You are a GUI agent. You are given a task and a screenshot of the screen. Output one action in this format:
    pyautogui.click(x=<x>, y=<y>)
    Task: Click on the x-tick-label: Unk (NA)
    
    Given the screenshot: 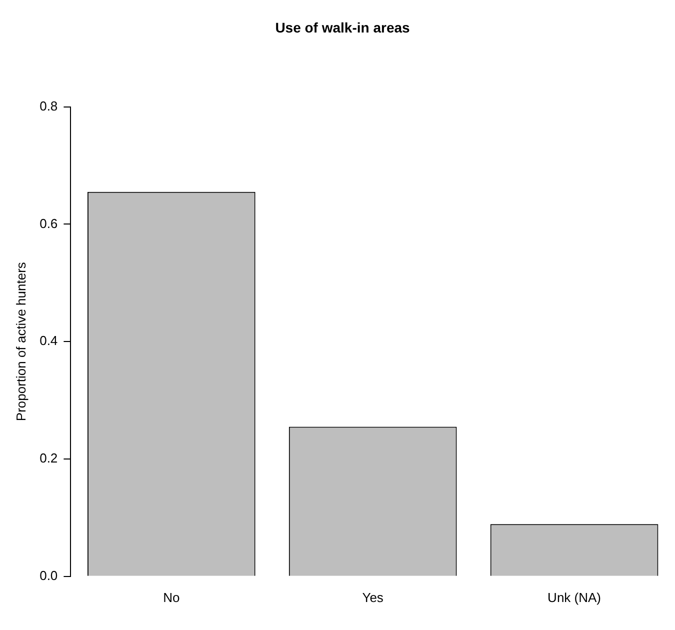 What is the action you would take?
    pyautogui.click(x=575, y=597)
    